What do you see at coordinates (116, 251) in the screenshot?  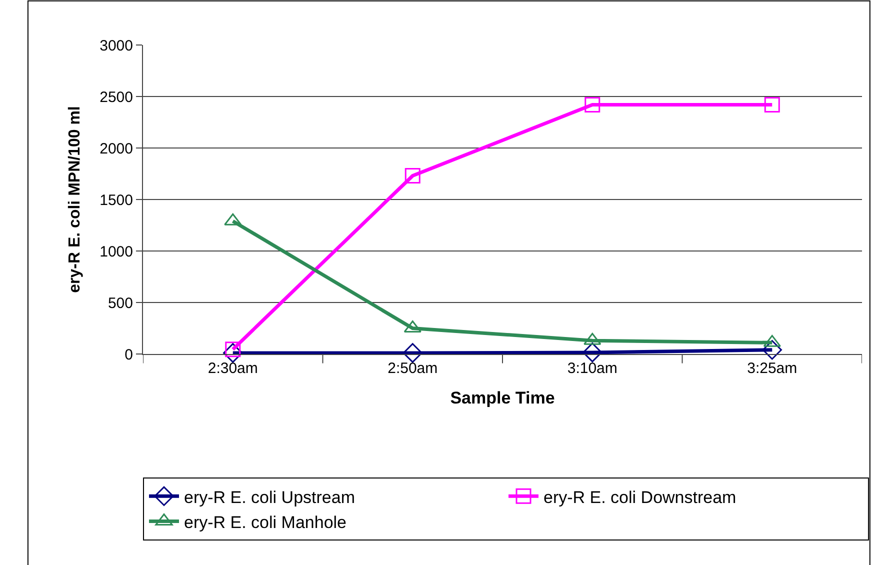 I see `y-tick-label: 1000` at bounding box center [116, 251].